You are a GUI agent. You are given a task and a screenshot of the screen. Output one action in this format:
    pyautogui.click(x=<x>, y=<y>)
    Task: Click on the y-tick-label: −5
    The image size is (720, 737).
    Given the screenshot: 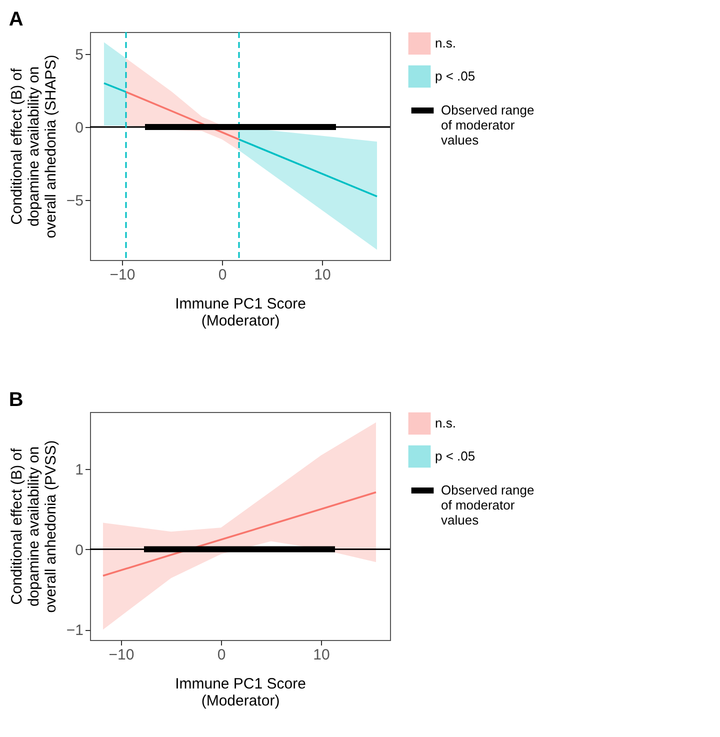 What is the action you would take?
    pyautogui.click(x=75, y=201)
    